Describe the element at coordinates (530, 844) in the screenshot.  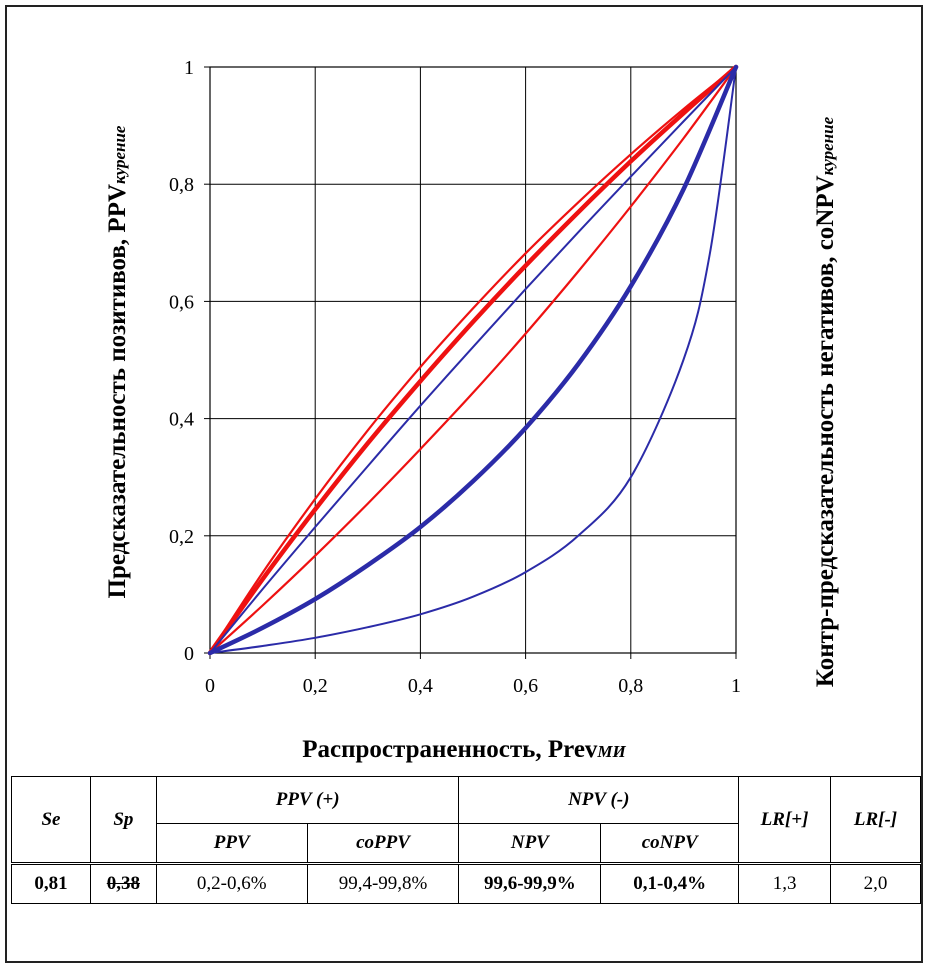
I see `header-npv: NPV` at that location.